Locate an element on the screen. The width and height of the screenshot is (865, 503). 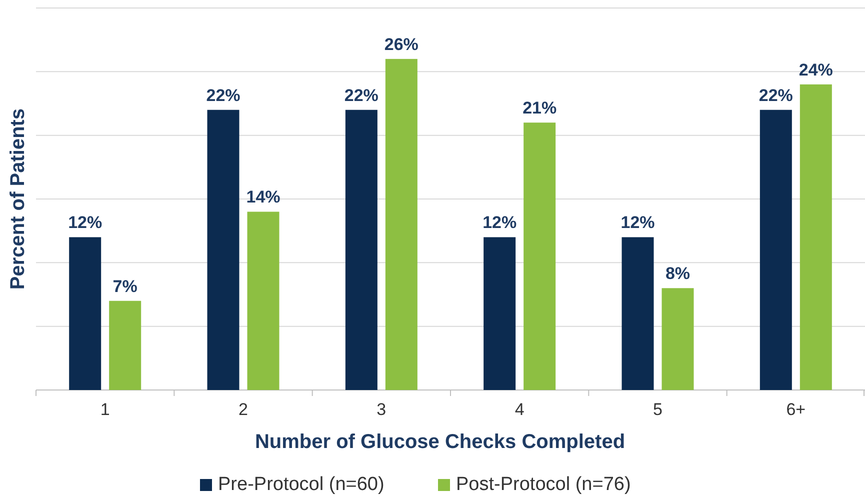
x-tick-label: 5 is located at coordinates (657, 409).